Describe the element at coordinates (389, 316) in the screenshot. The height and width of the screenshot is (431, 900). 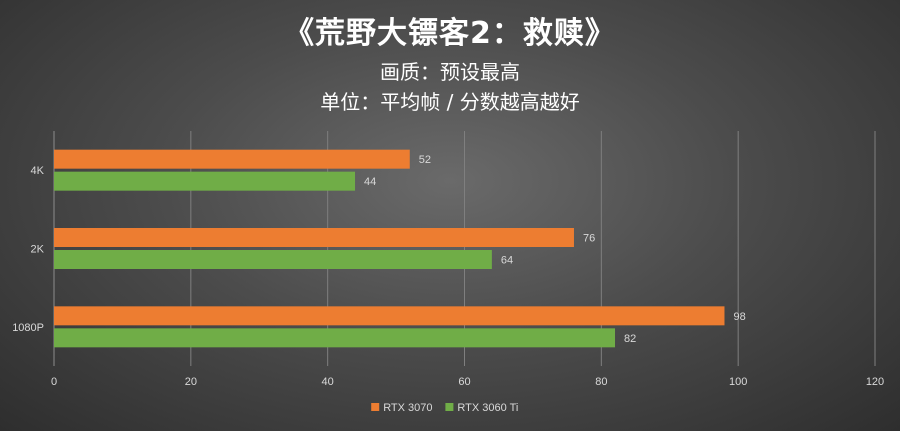
I see `bar-rtx-3070-1080p` at that location.